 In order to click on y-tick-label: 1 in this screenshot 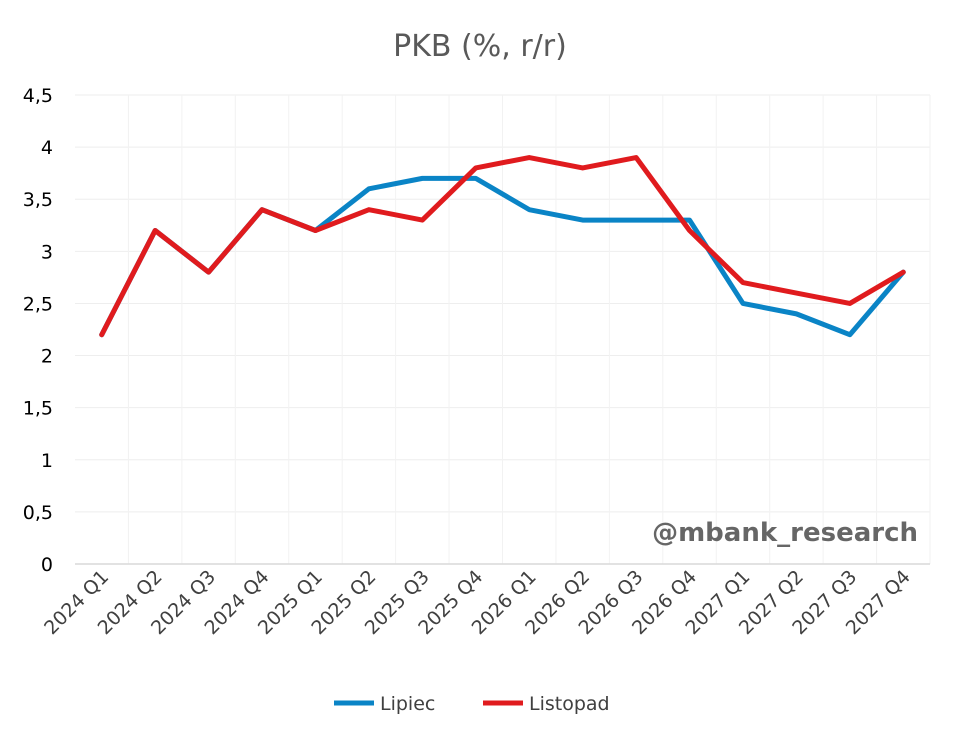, I will do `click(47, 461)`.